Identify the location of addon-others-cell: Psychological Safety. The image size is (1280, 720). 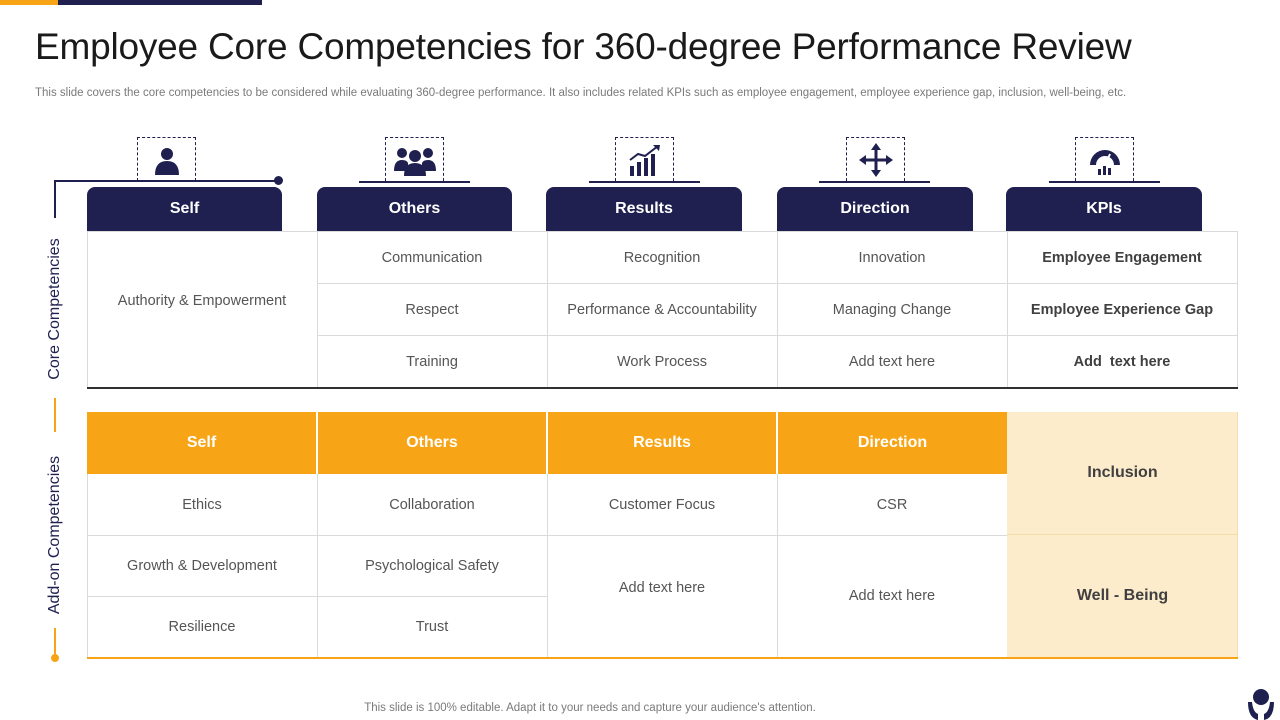
(432, 566).